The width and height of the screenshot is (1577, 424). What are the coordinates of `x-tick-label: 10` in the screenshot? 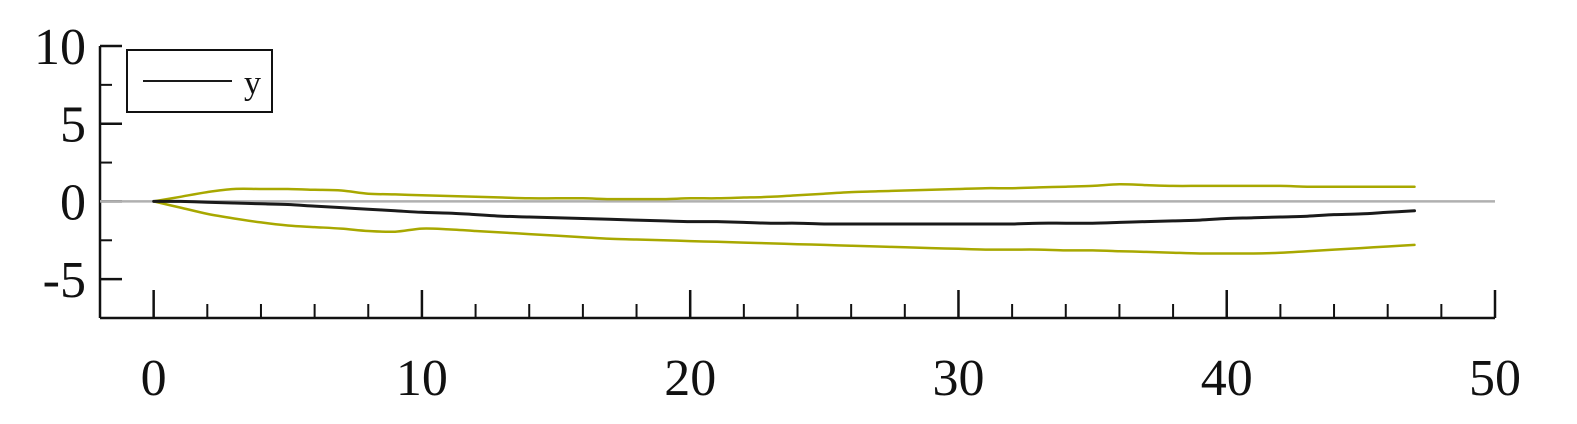 It's located at (422, 378).